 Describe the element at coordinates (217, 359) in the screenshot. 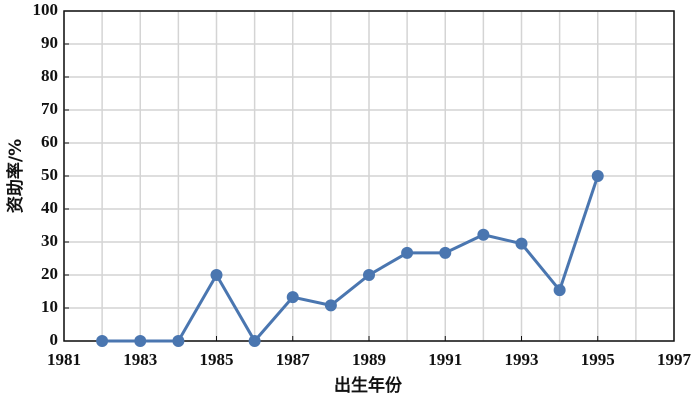

I see `x-tick-label: 1985` at that location.